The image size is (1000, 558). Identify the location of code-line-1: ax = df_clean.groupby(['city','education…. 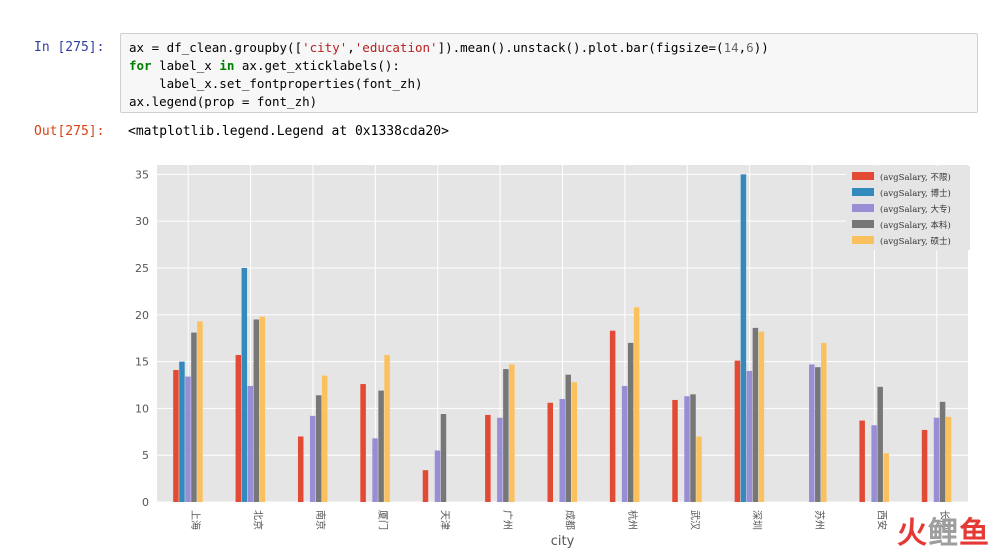
(549, 48).